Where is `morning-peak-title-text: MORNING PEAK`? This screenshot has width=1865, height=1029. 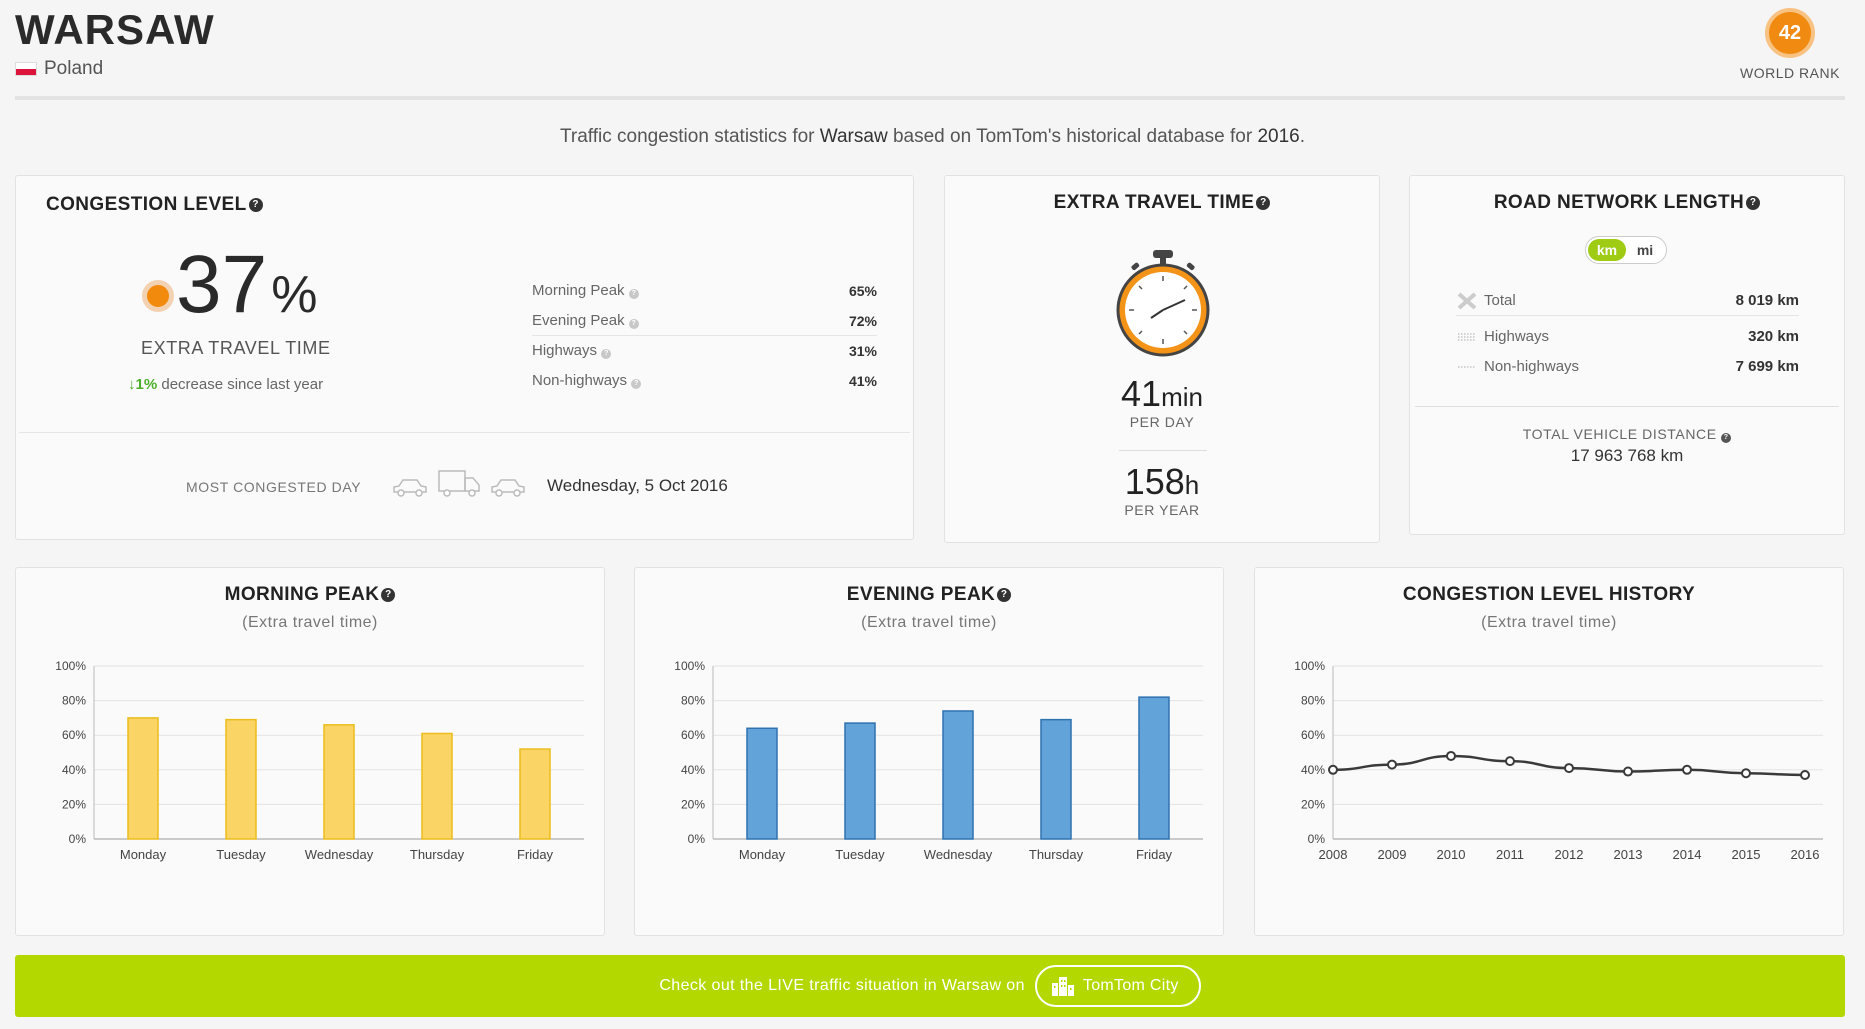 morning-peak-title-text: MORNING PEAK is located at coordinates (302, 594).